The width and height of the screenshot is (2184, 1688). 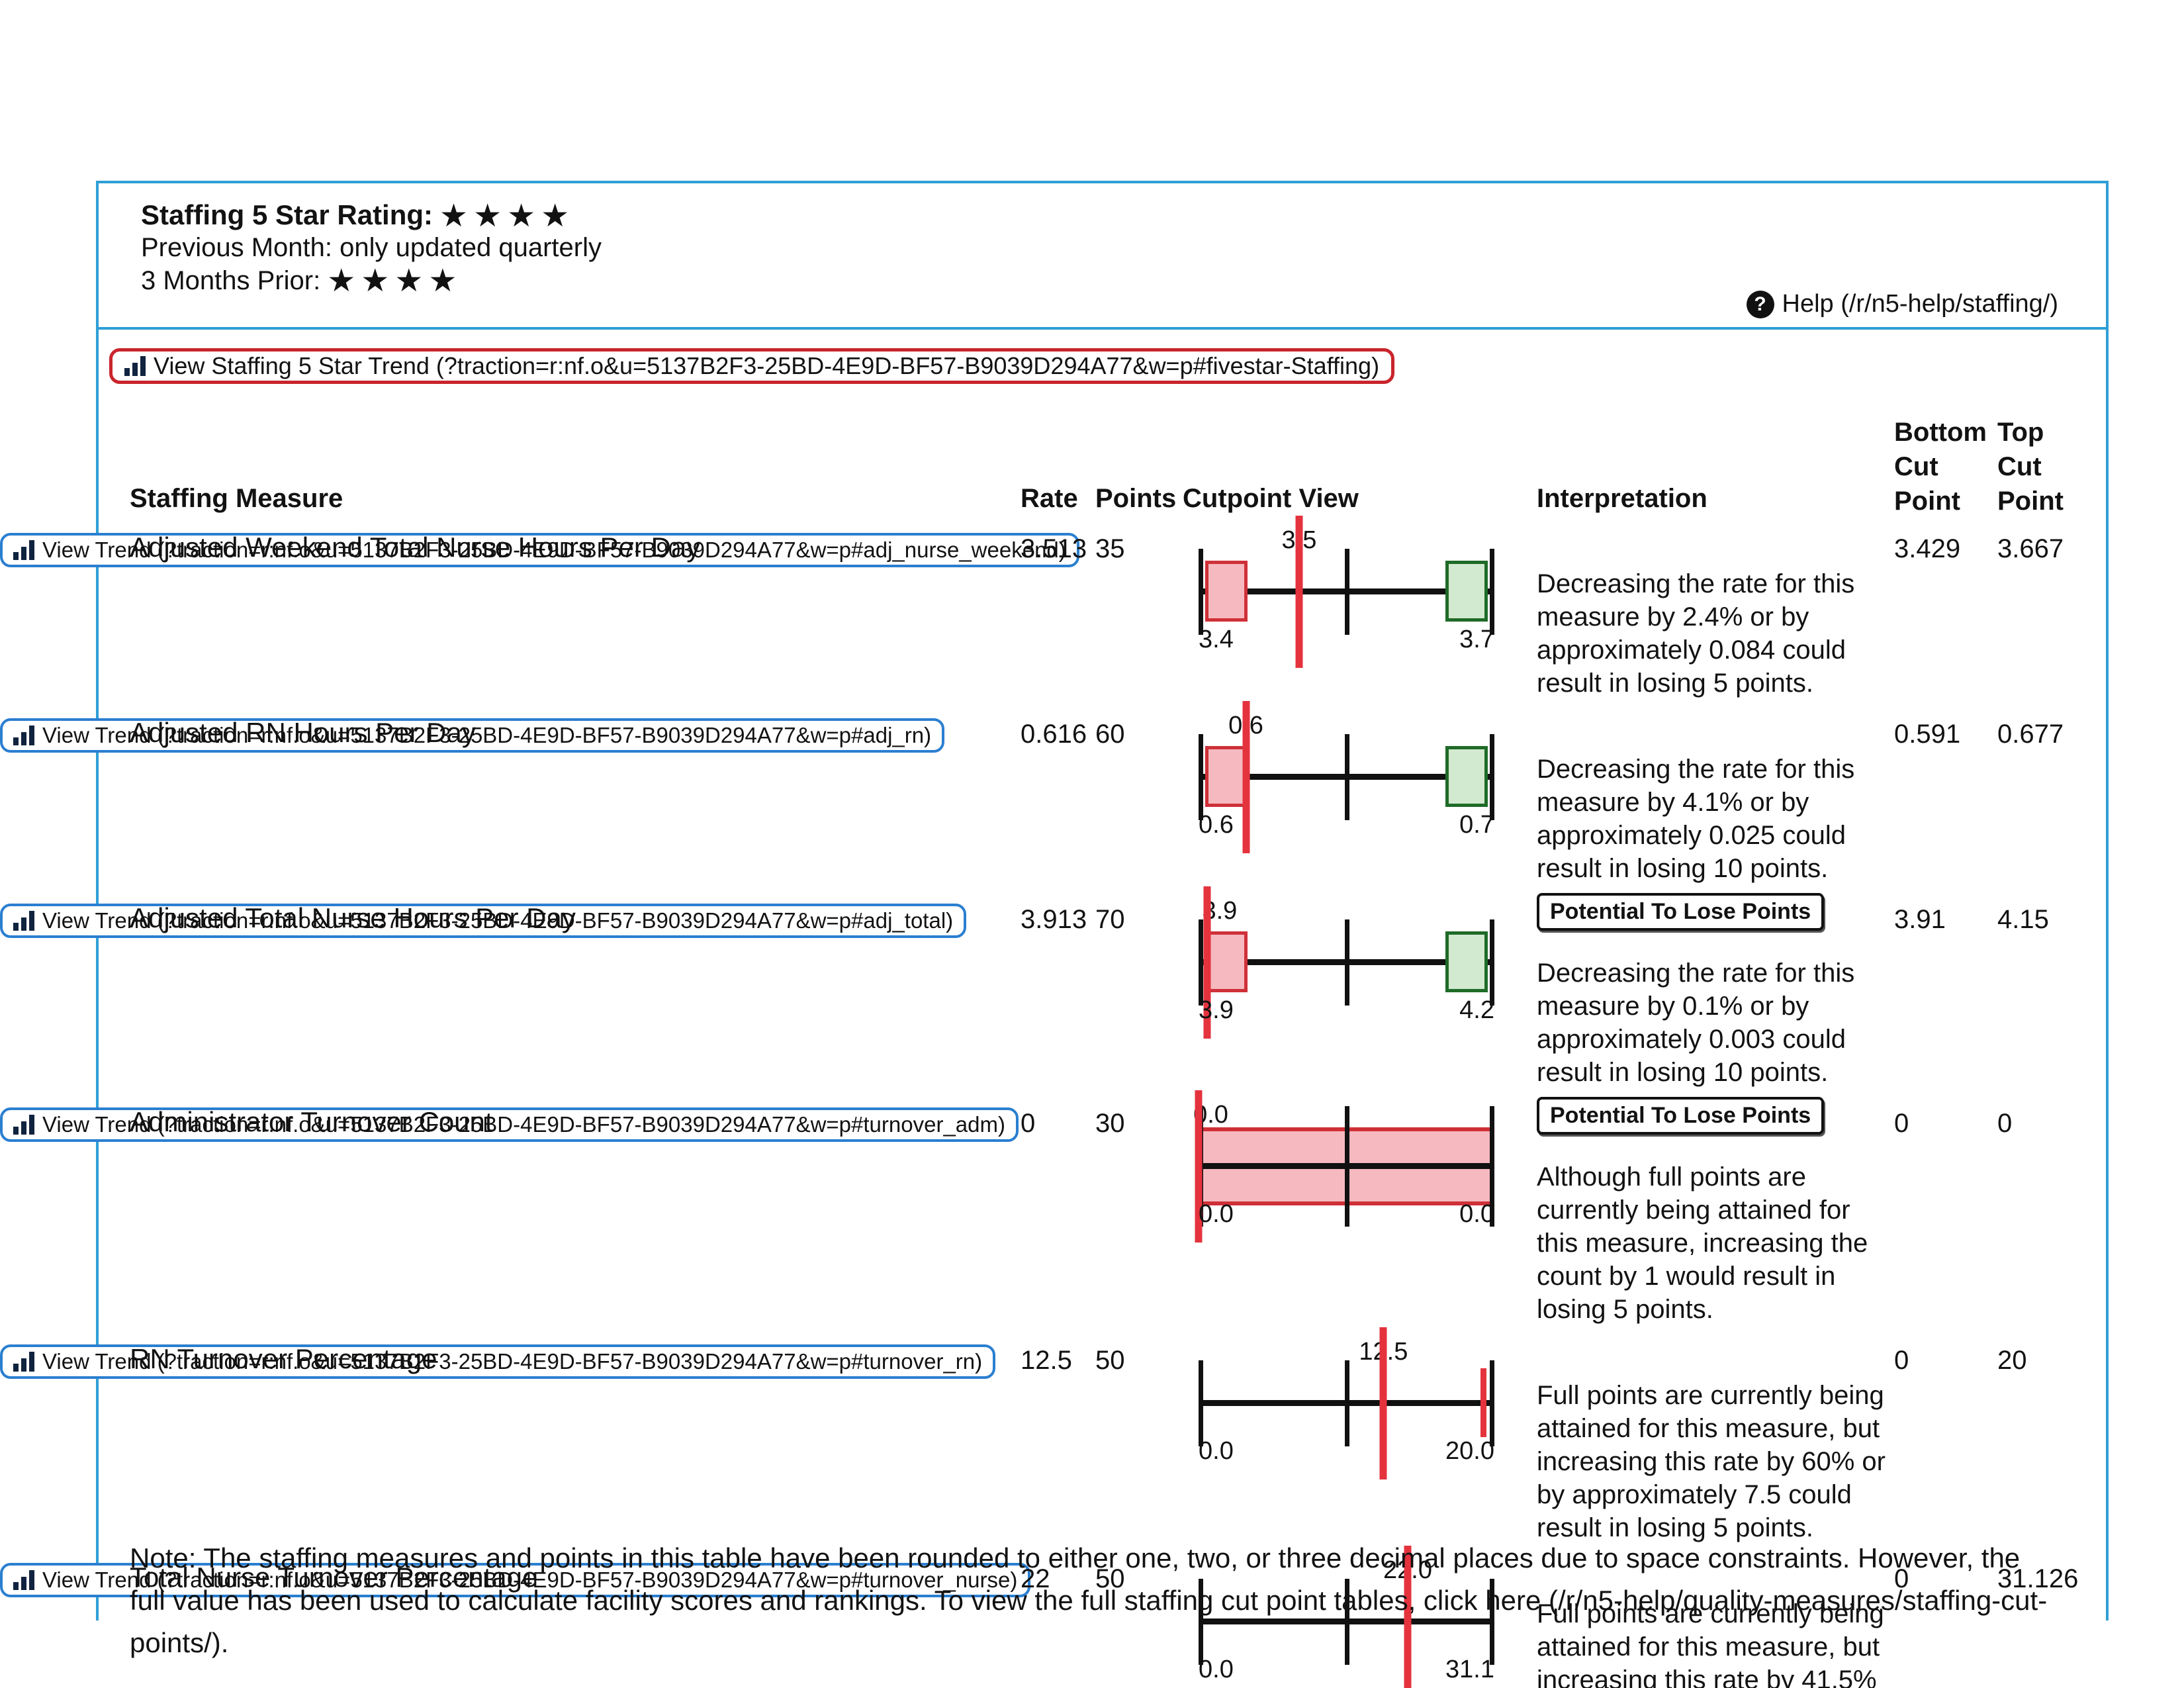 What do you see at coordinates (301, 280) in the screenshot?
I see `months-prior-rating: 3 Months Prior: ★★★★` at bounding box center [301, 280].